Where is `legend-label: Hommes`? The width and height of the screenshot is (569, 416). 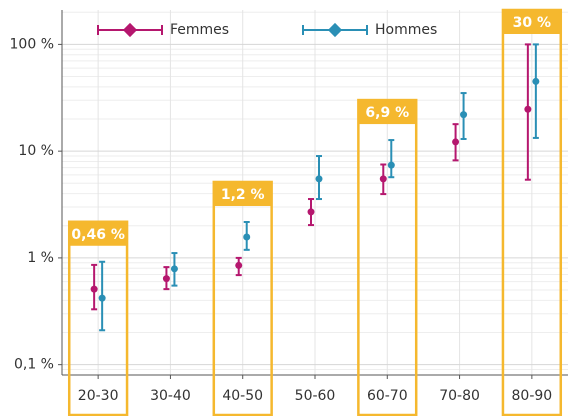 legend-label: Hommes is located at coordinates (406, 30).